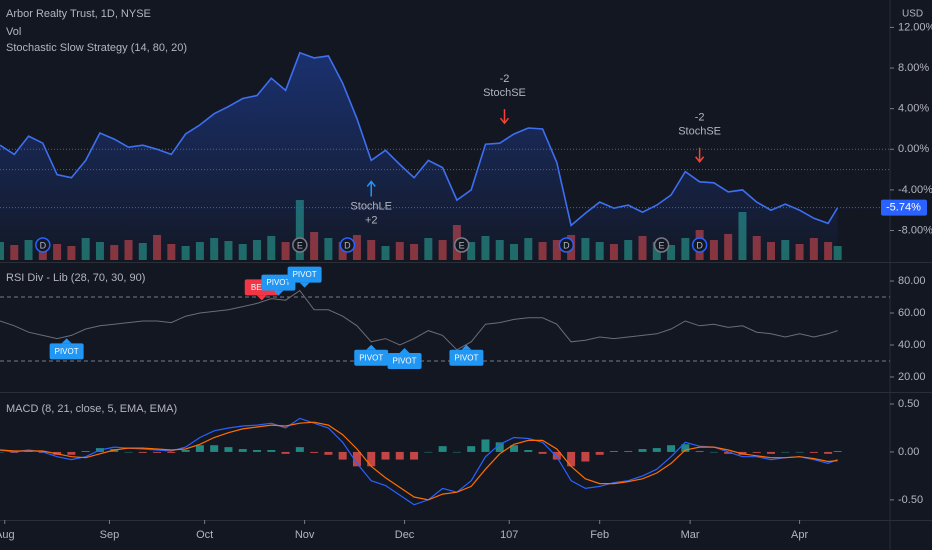 This screenshot has height=550, width=932. What do you see at coordinates (912, 377) in the screenshot?
I see `y-tick-label: 20.00` at bounding box center [912, 377].